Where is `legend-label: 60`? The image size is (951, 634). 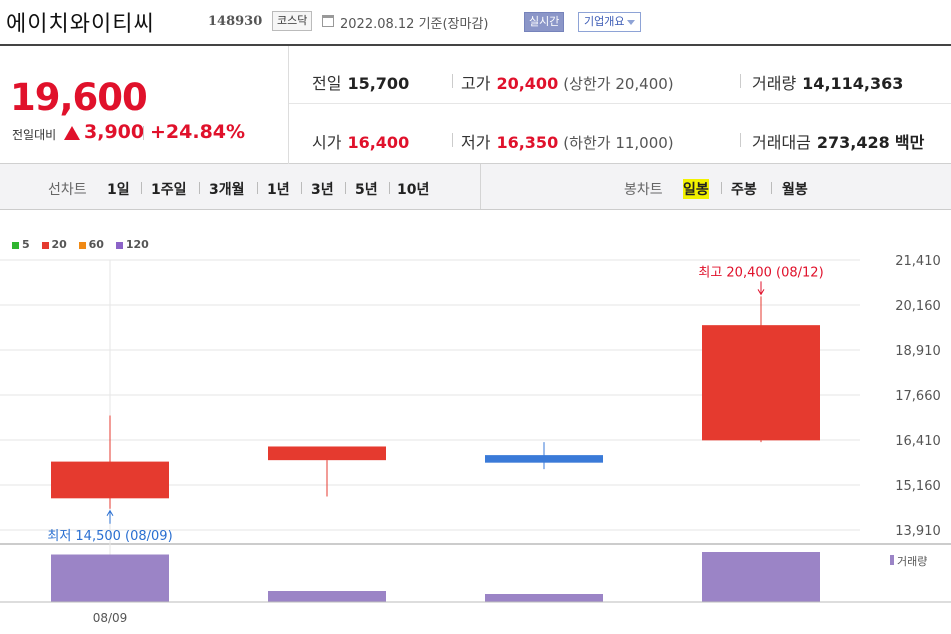 legend-label: 60 is located at coordinates (96, 244).